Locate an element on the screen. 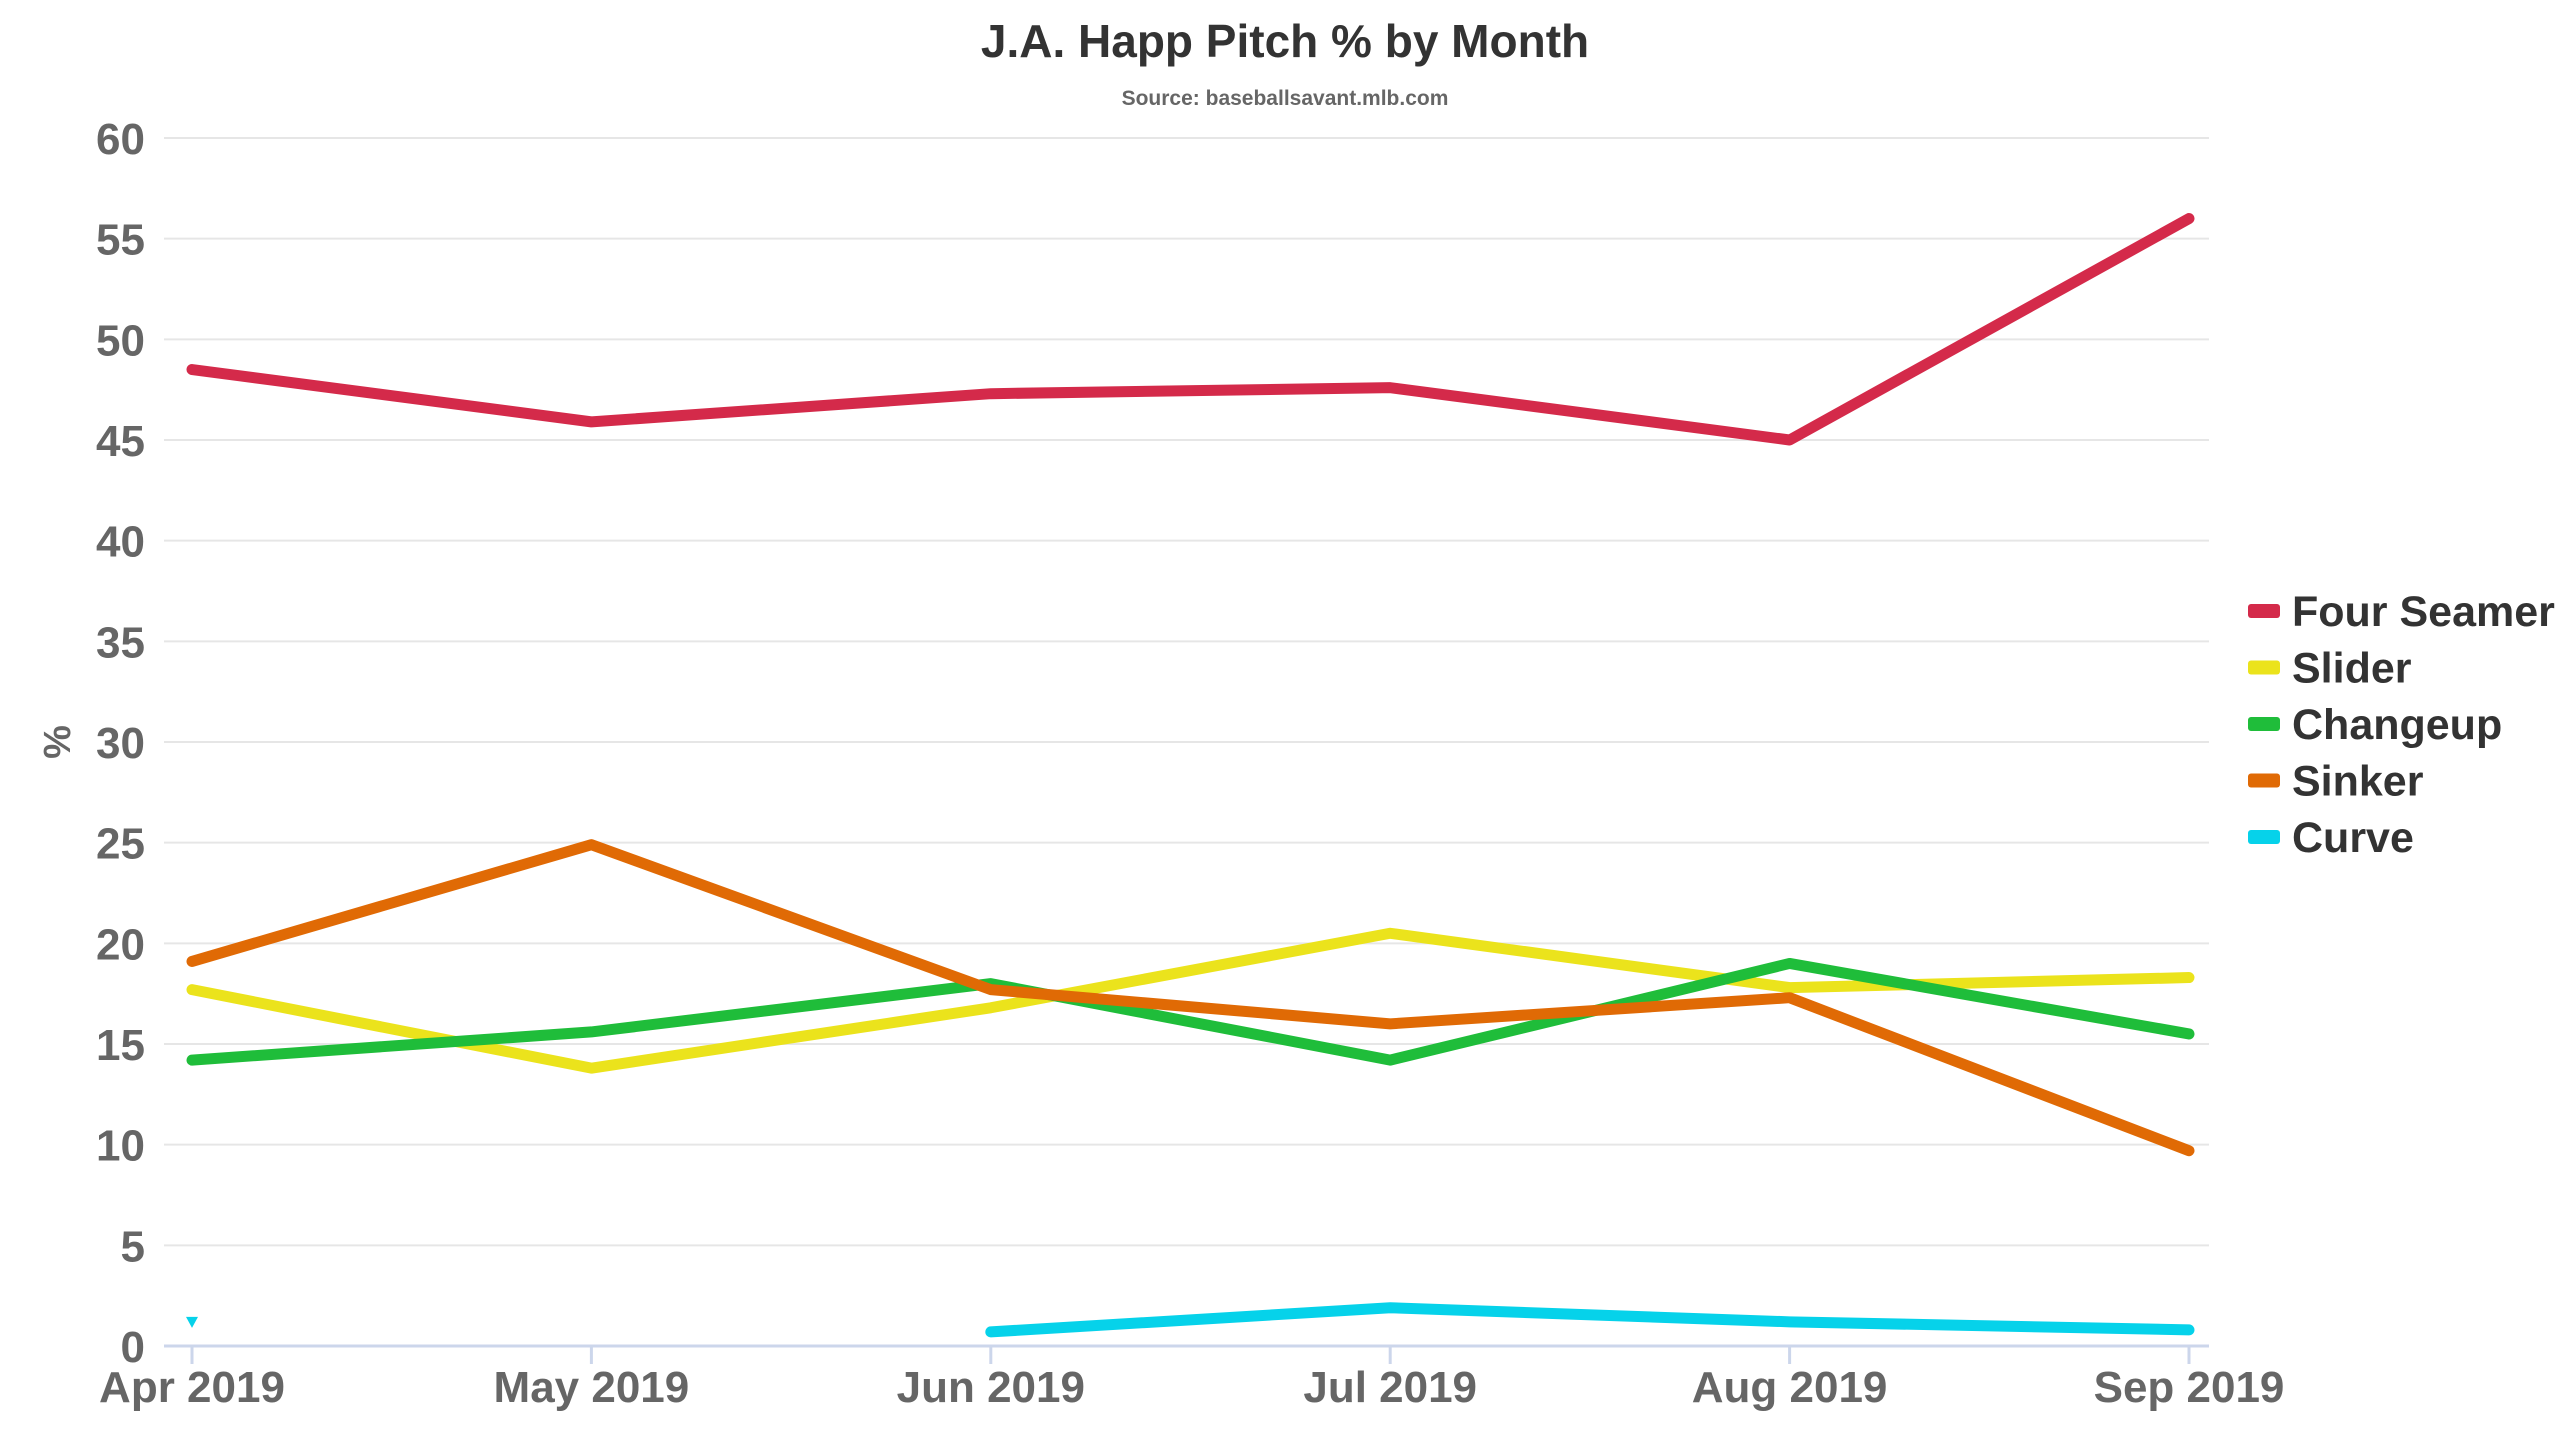 The height and width of the screenshot is (1445, 2560). y-tick-label: 60 is located at coordinates (120, 139).